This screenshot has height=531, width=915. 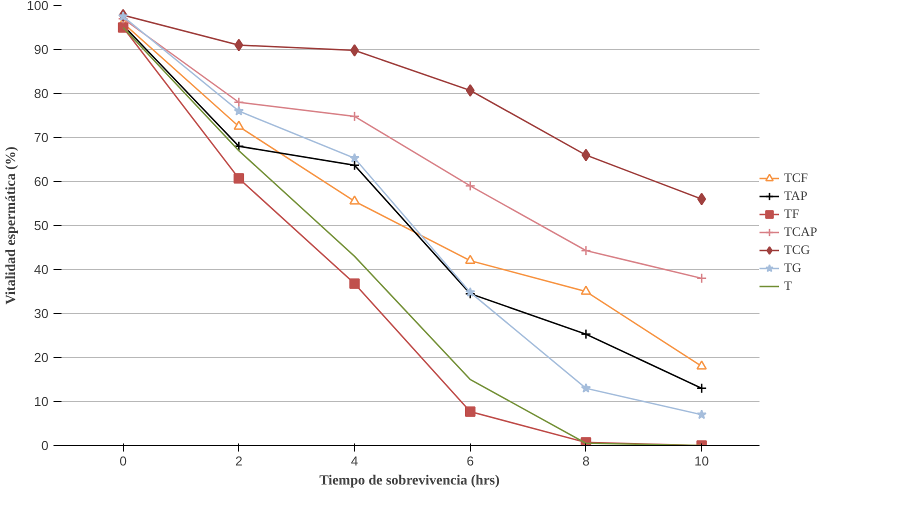 I want to click on y-tick-label: 10, so click(x=41, y=401).